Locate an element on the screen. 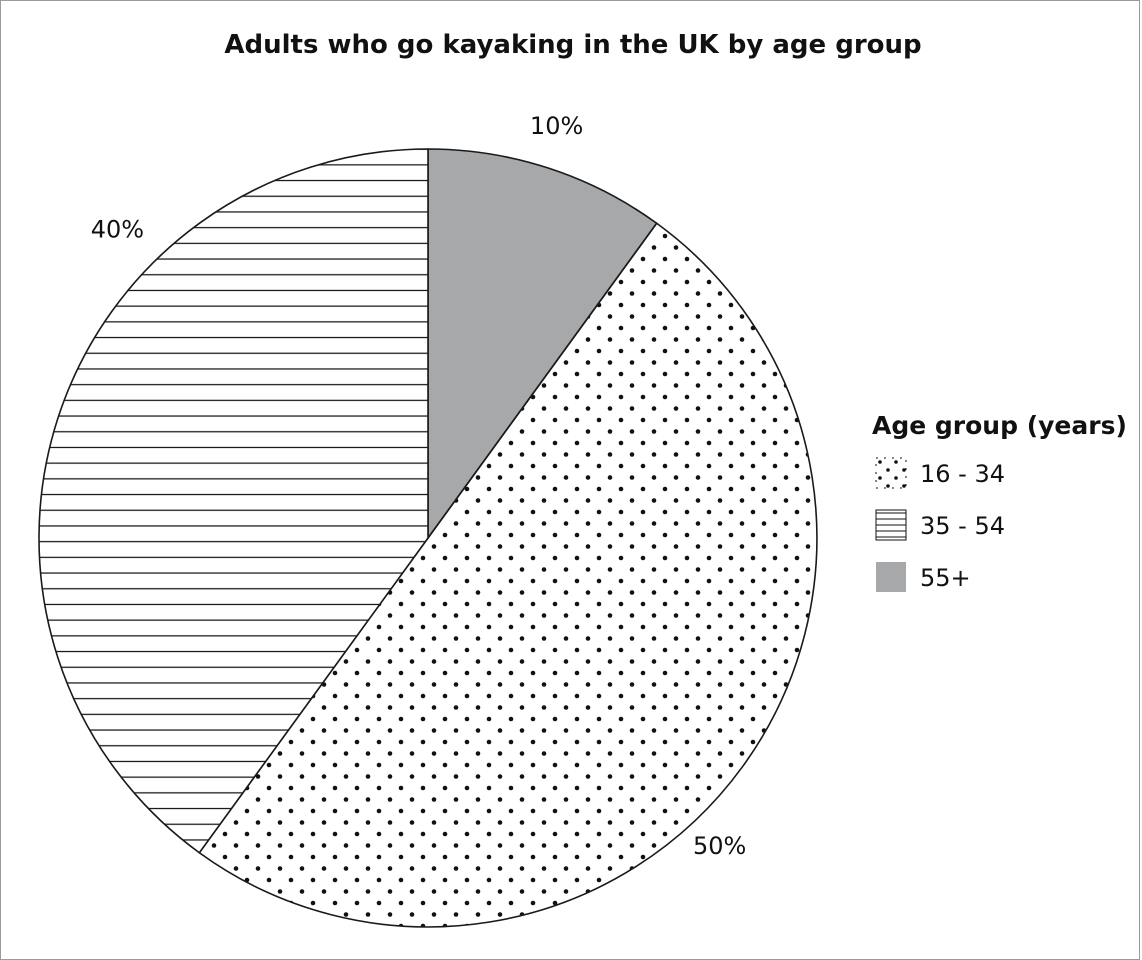 The width and height of the screenshot is (1142, 960). legend-label-55: 55+ is located at coordinates (945, 578).